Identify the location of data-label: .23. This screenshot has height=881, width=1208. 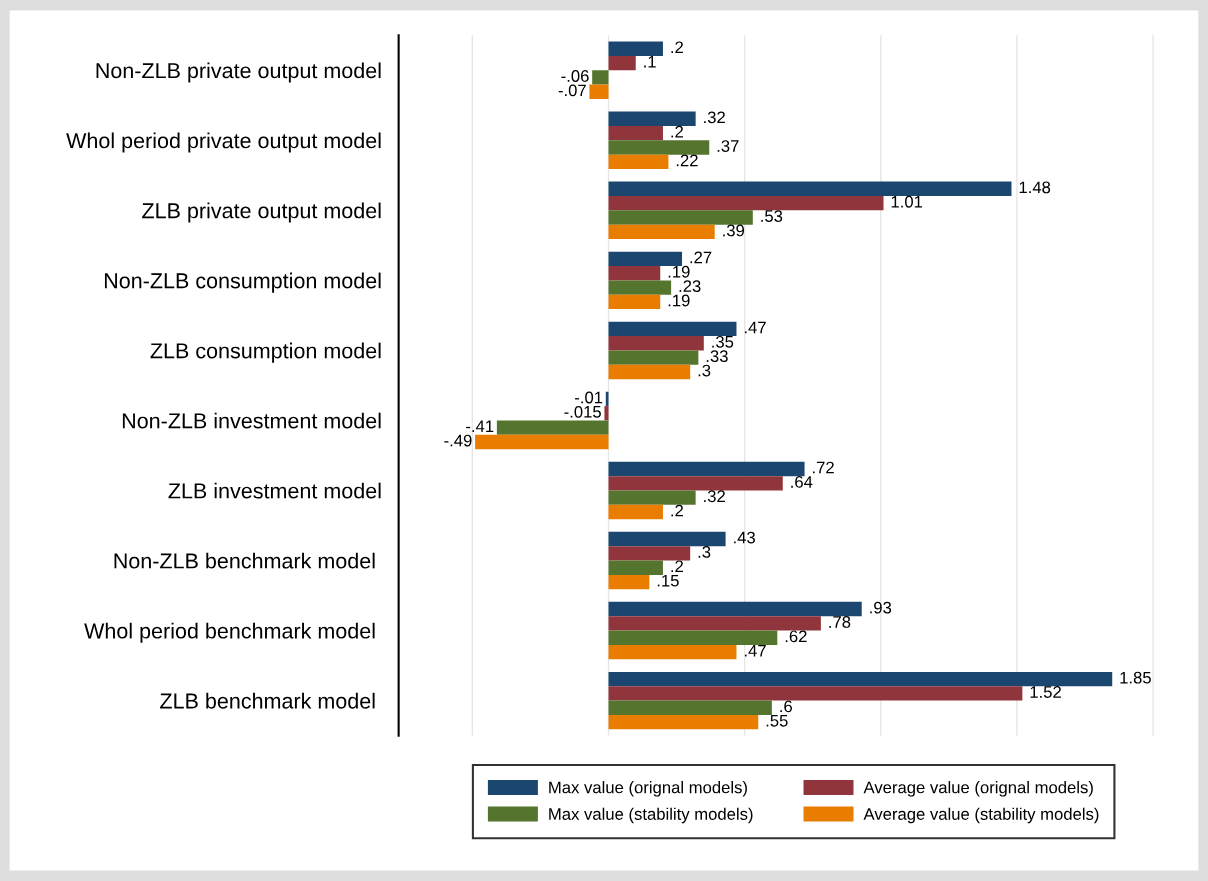
(690, 286).